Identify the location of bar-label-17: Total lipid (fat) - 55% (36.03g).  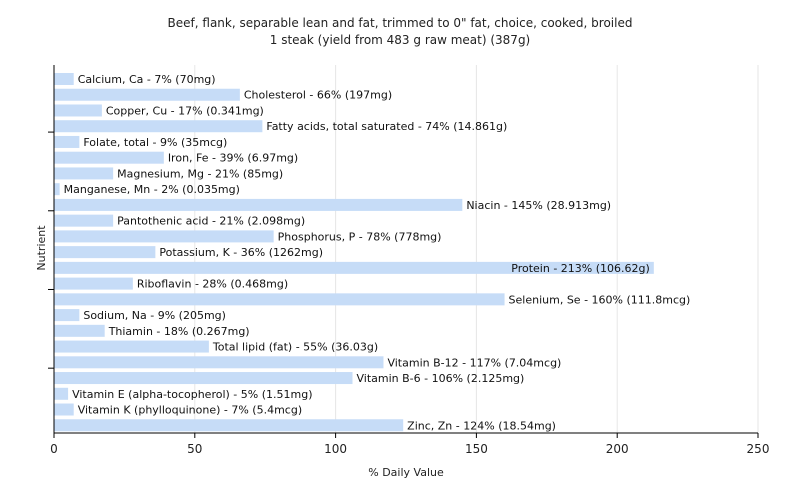
(295, 347).